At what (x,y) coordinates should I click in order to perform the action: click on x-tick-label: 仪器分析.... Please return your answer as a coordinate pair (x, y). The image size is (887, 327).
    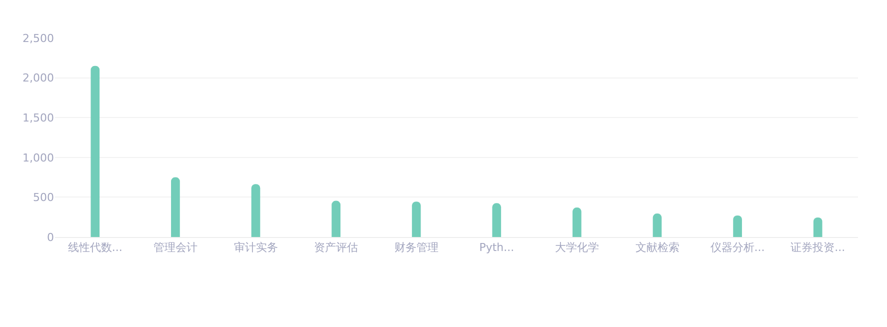
    Looking at the image, I should click on (737, 247).